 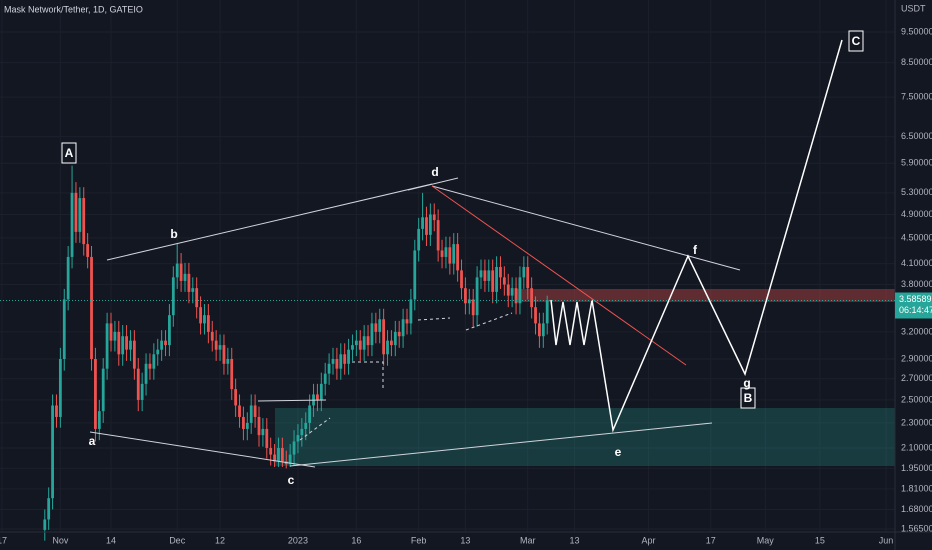 What do you see at coordinates (528, 540) in the screenshot?
I see `x-tick-label: Mar` at bounding box center [528, 540].